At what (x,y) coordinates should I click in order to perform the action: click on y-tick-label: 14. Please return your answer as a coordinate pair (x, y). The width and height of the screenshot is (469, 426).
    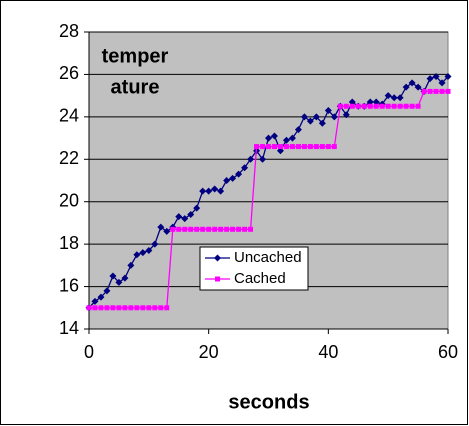
    Looking at the image, I should click on (69, 328).